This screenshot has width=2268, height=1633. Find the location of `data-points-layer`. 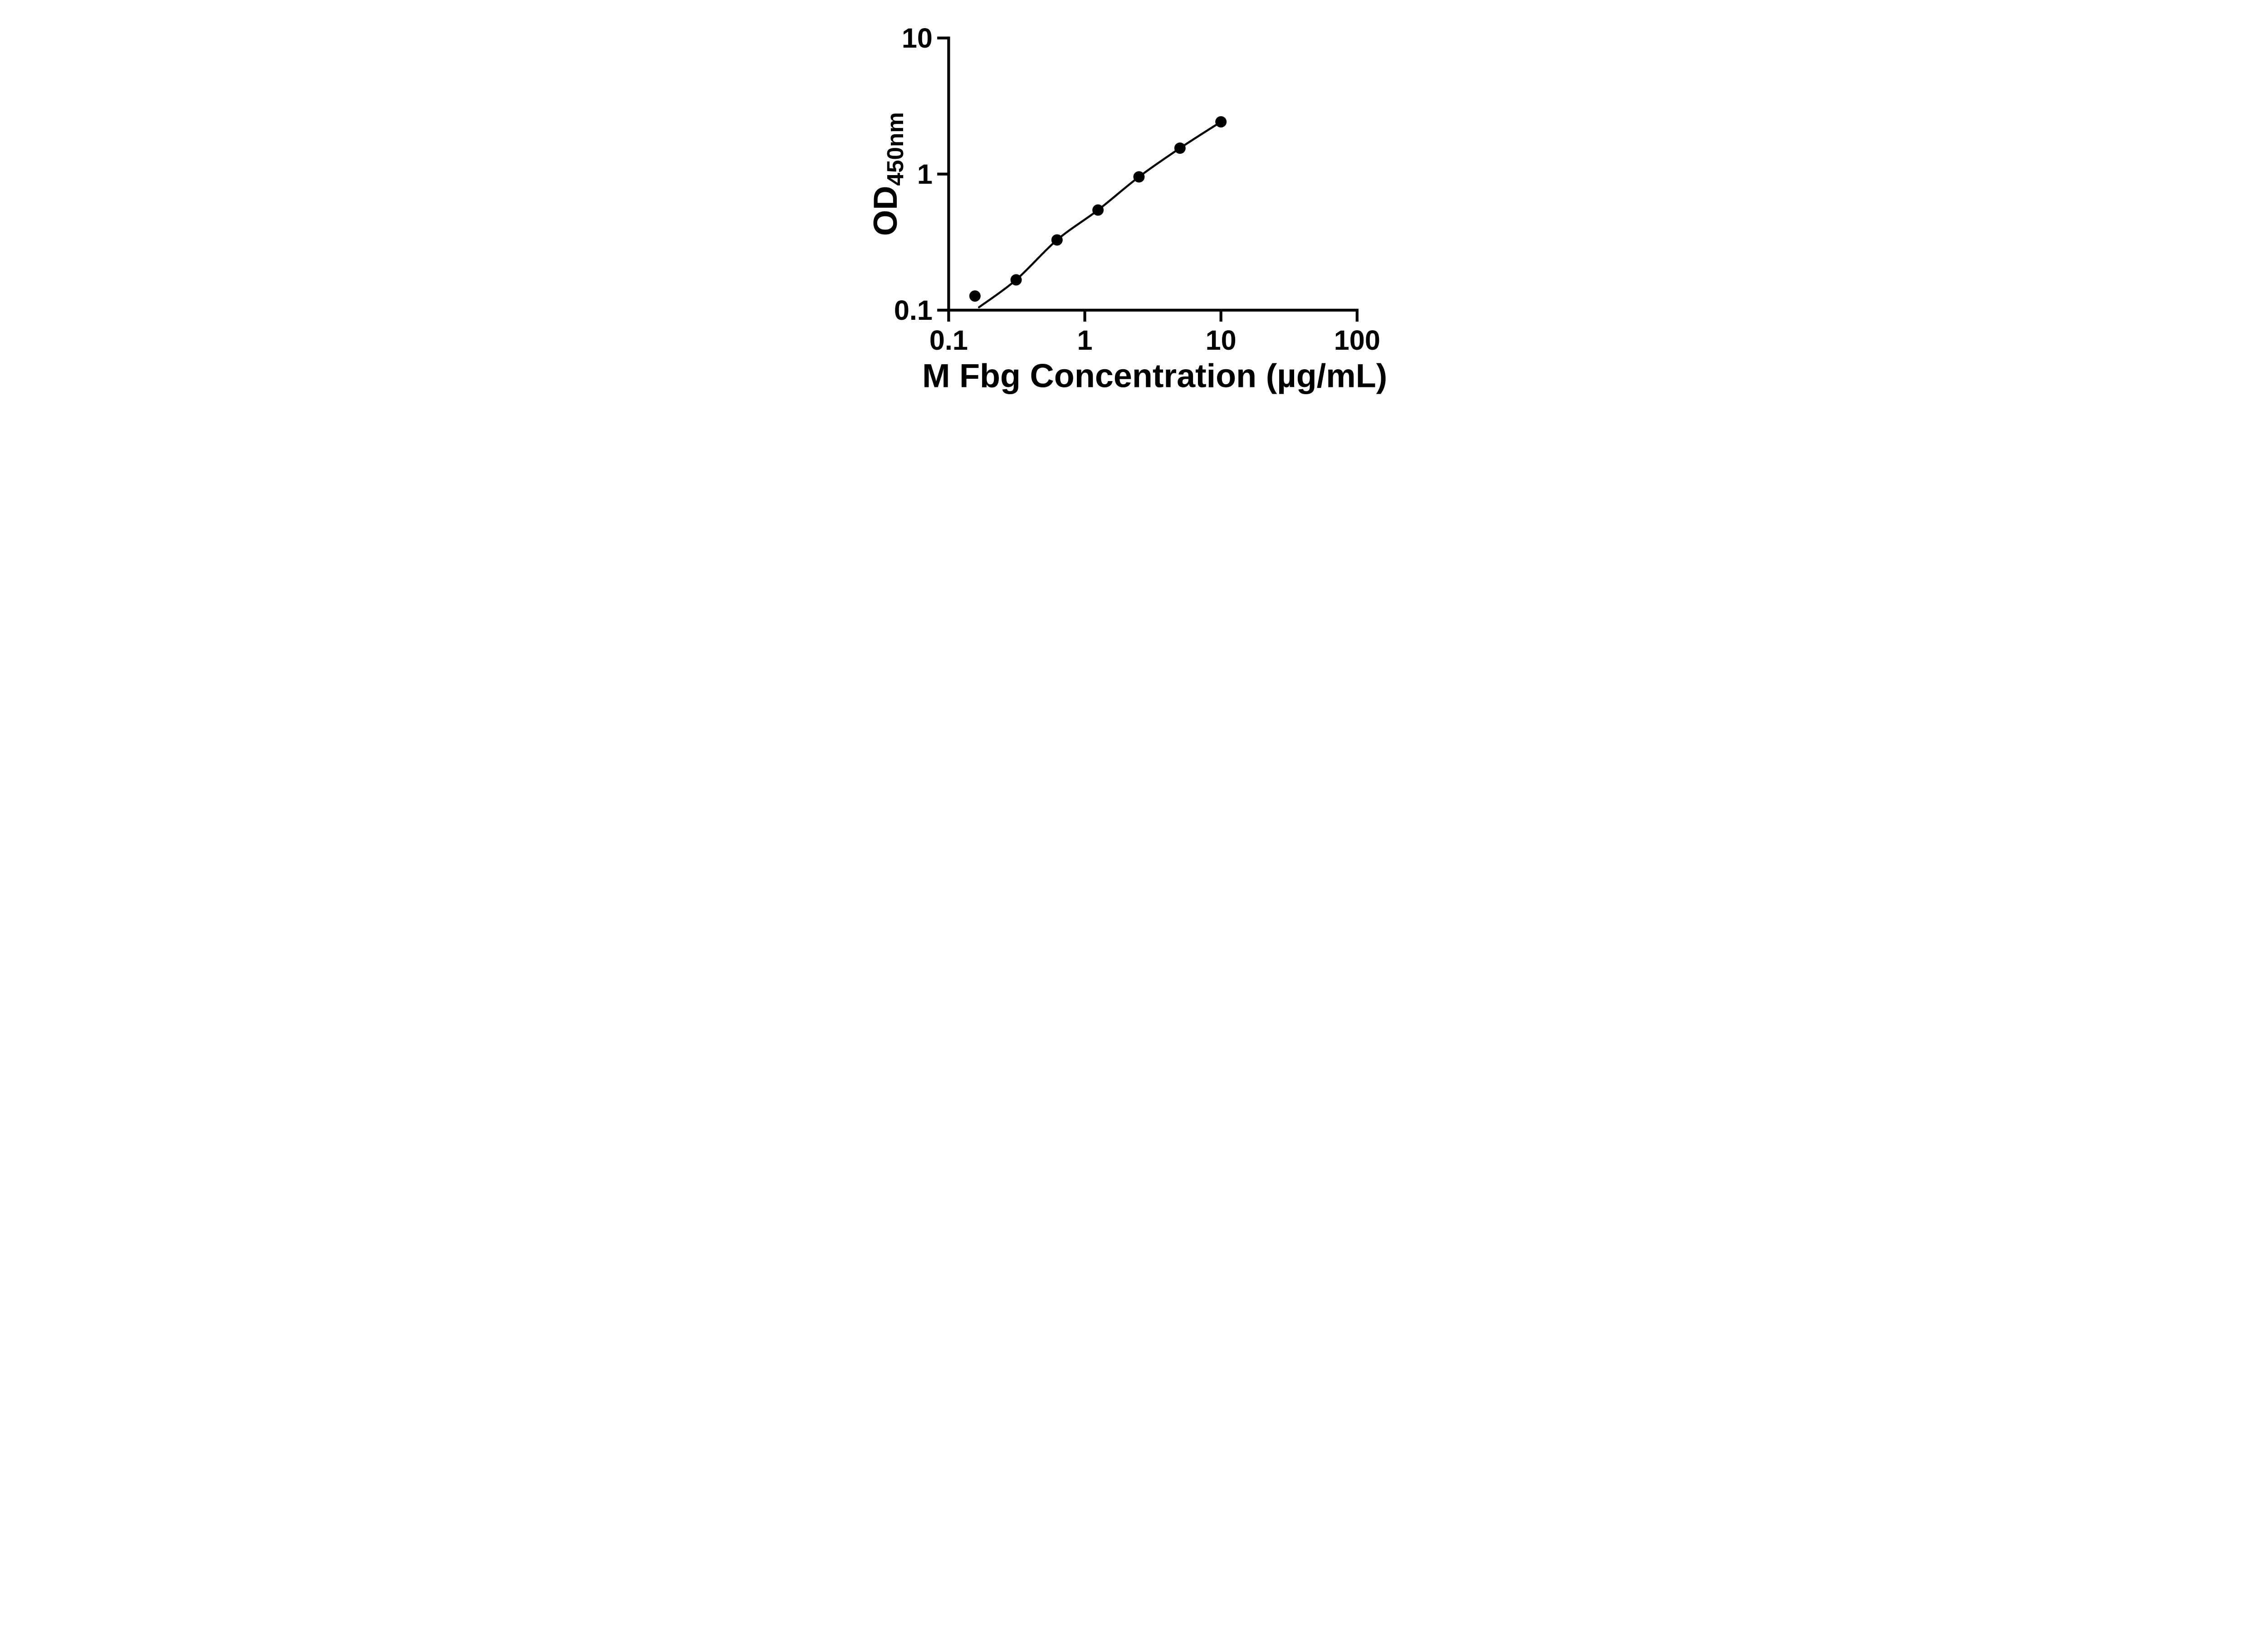

data-points-layer is located at coordinates (1098, 209).